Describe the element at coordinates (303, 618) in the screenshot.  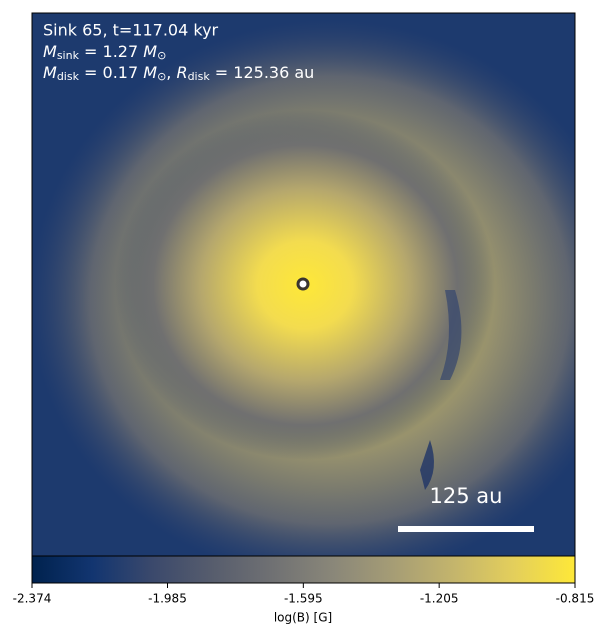
I see `colorbar-label: log(B) [G]` at that location.